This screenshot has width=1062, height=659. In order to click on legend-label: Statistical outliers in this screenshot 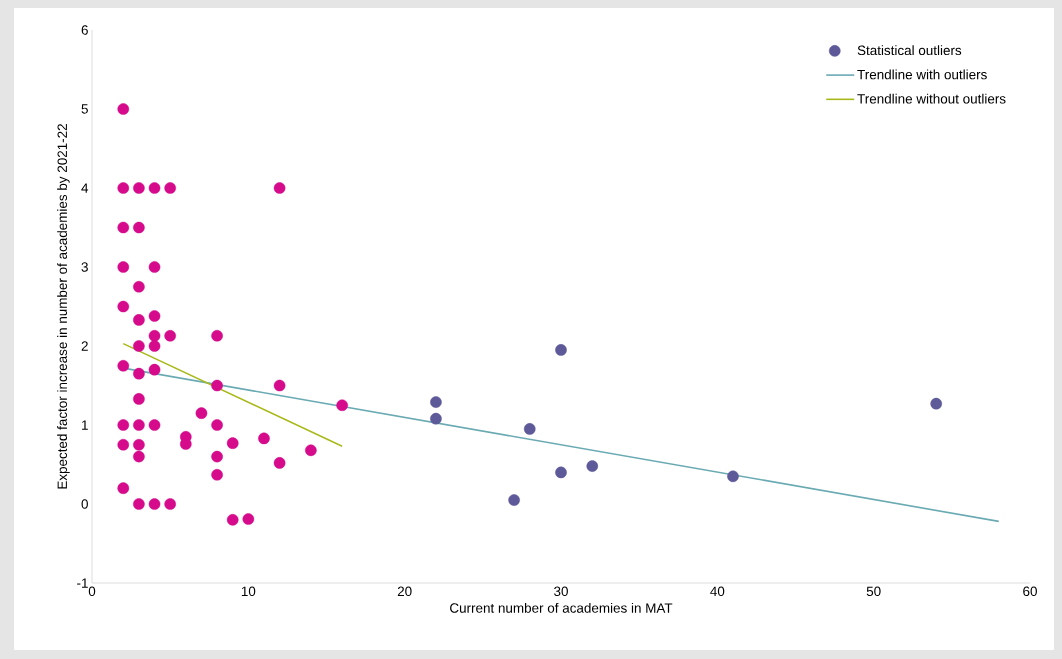, I will do `click(909, 50)`.